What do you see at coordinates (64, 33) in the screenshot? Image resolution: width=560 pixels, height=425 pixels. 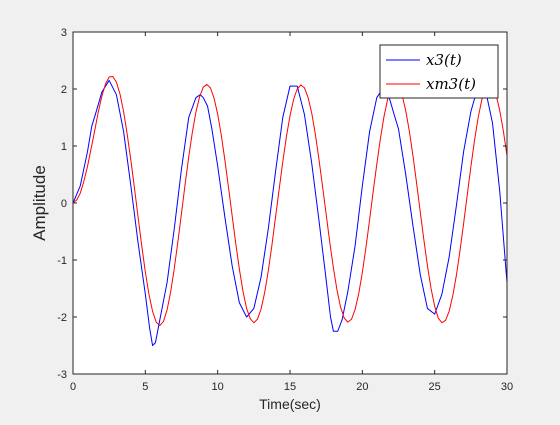 I see `y-tick-label: 3` at bounding box center [64, 33].